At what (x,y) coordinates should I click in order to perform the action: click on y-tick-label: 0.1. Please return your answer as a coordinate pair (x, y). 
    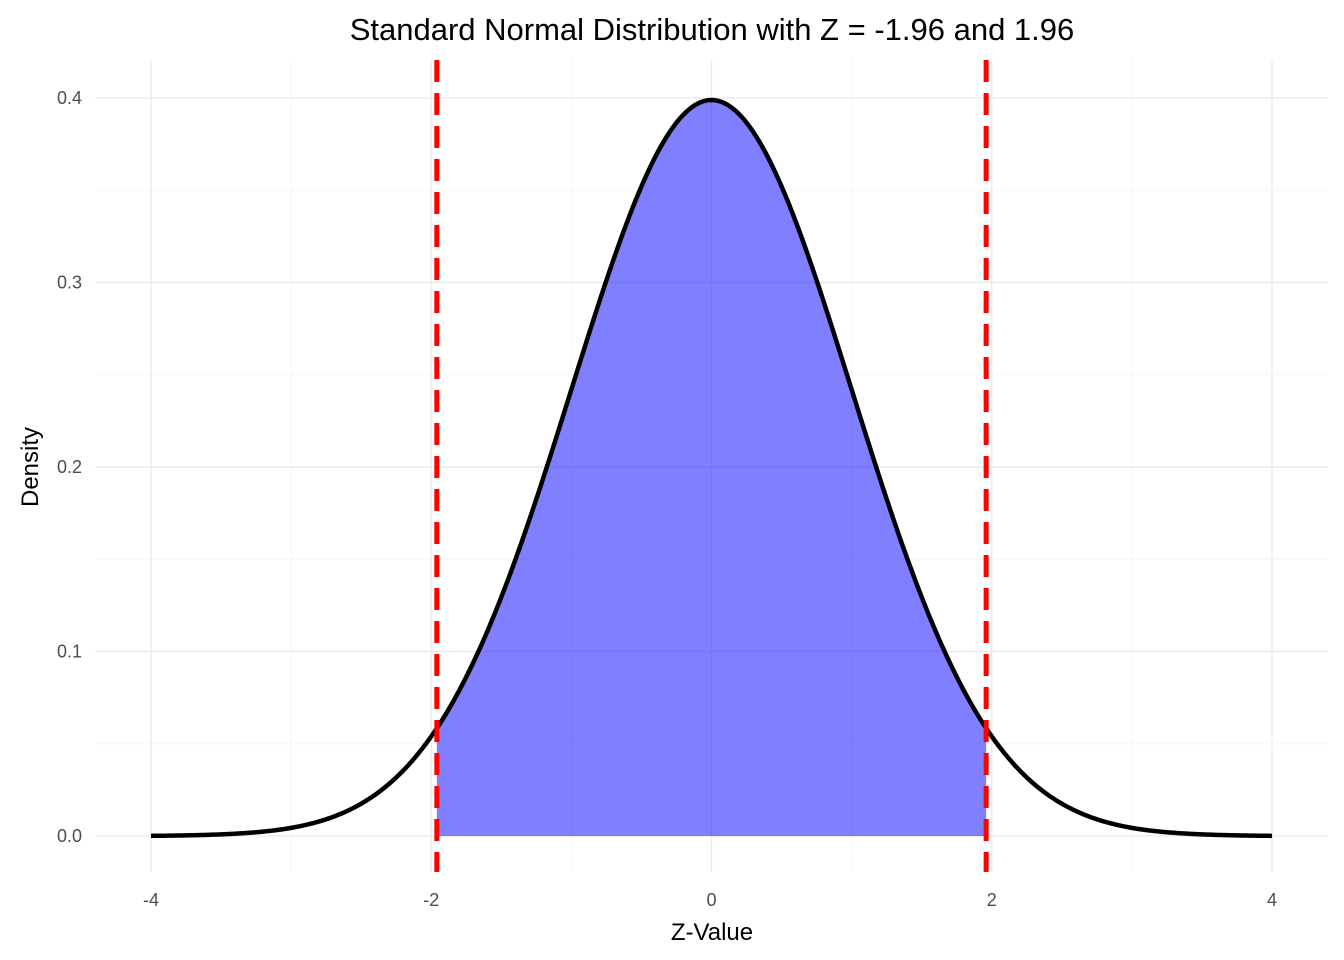
    Looking at the image, I should click on (69, 652).